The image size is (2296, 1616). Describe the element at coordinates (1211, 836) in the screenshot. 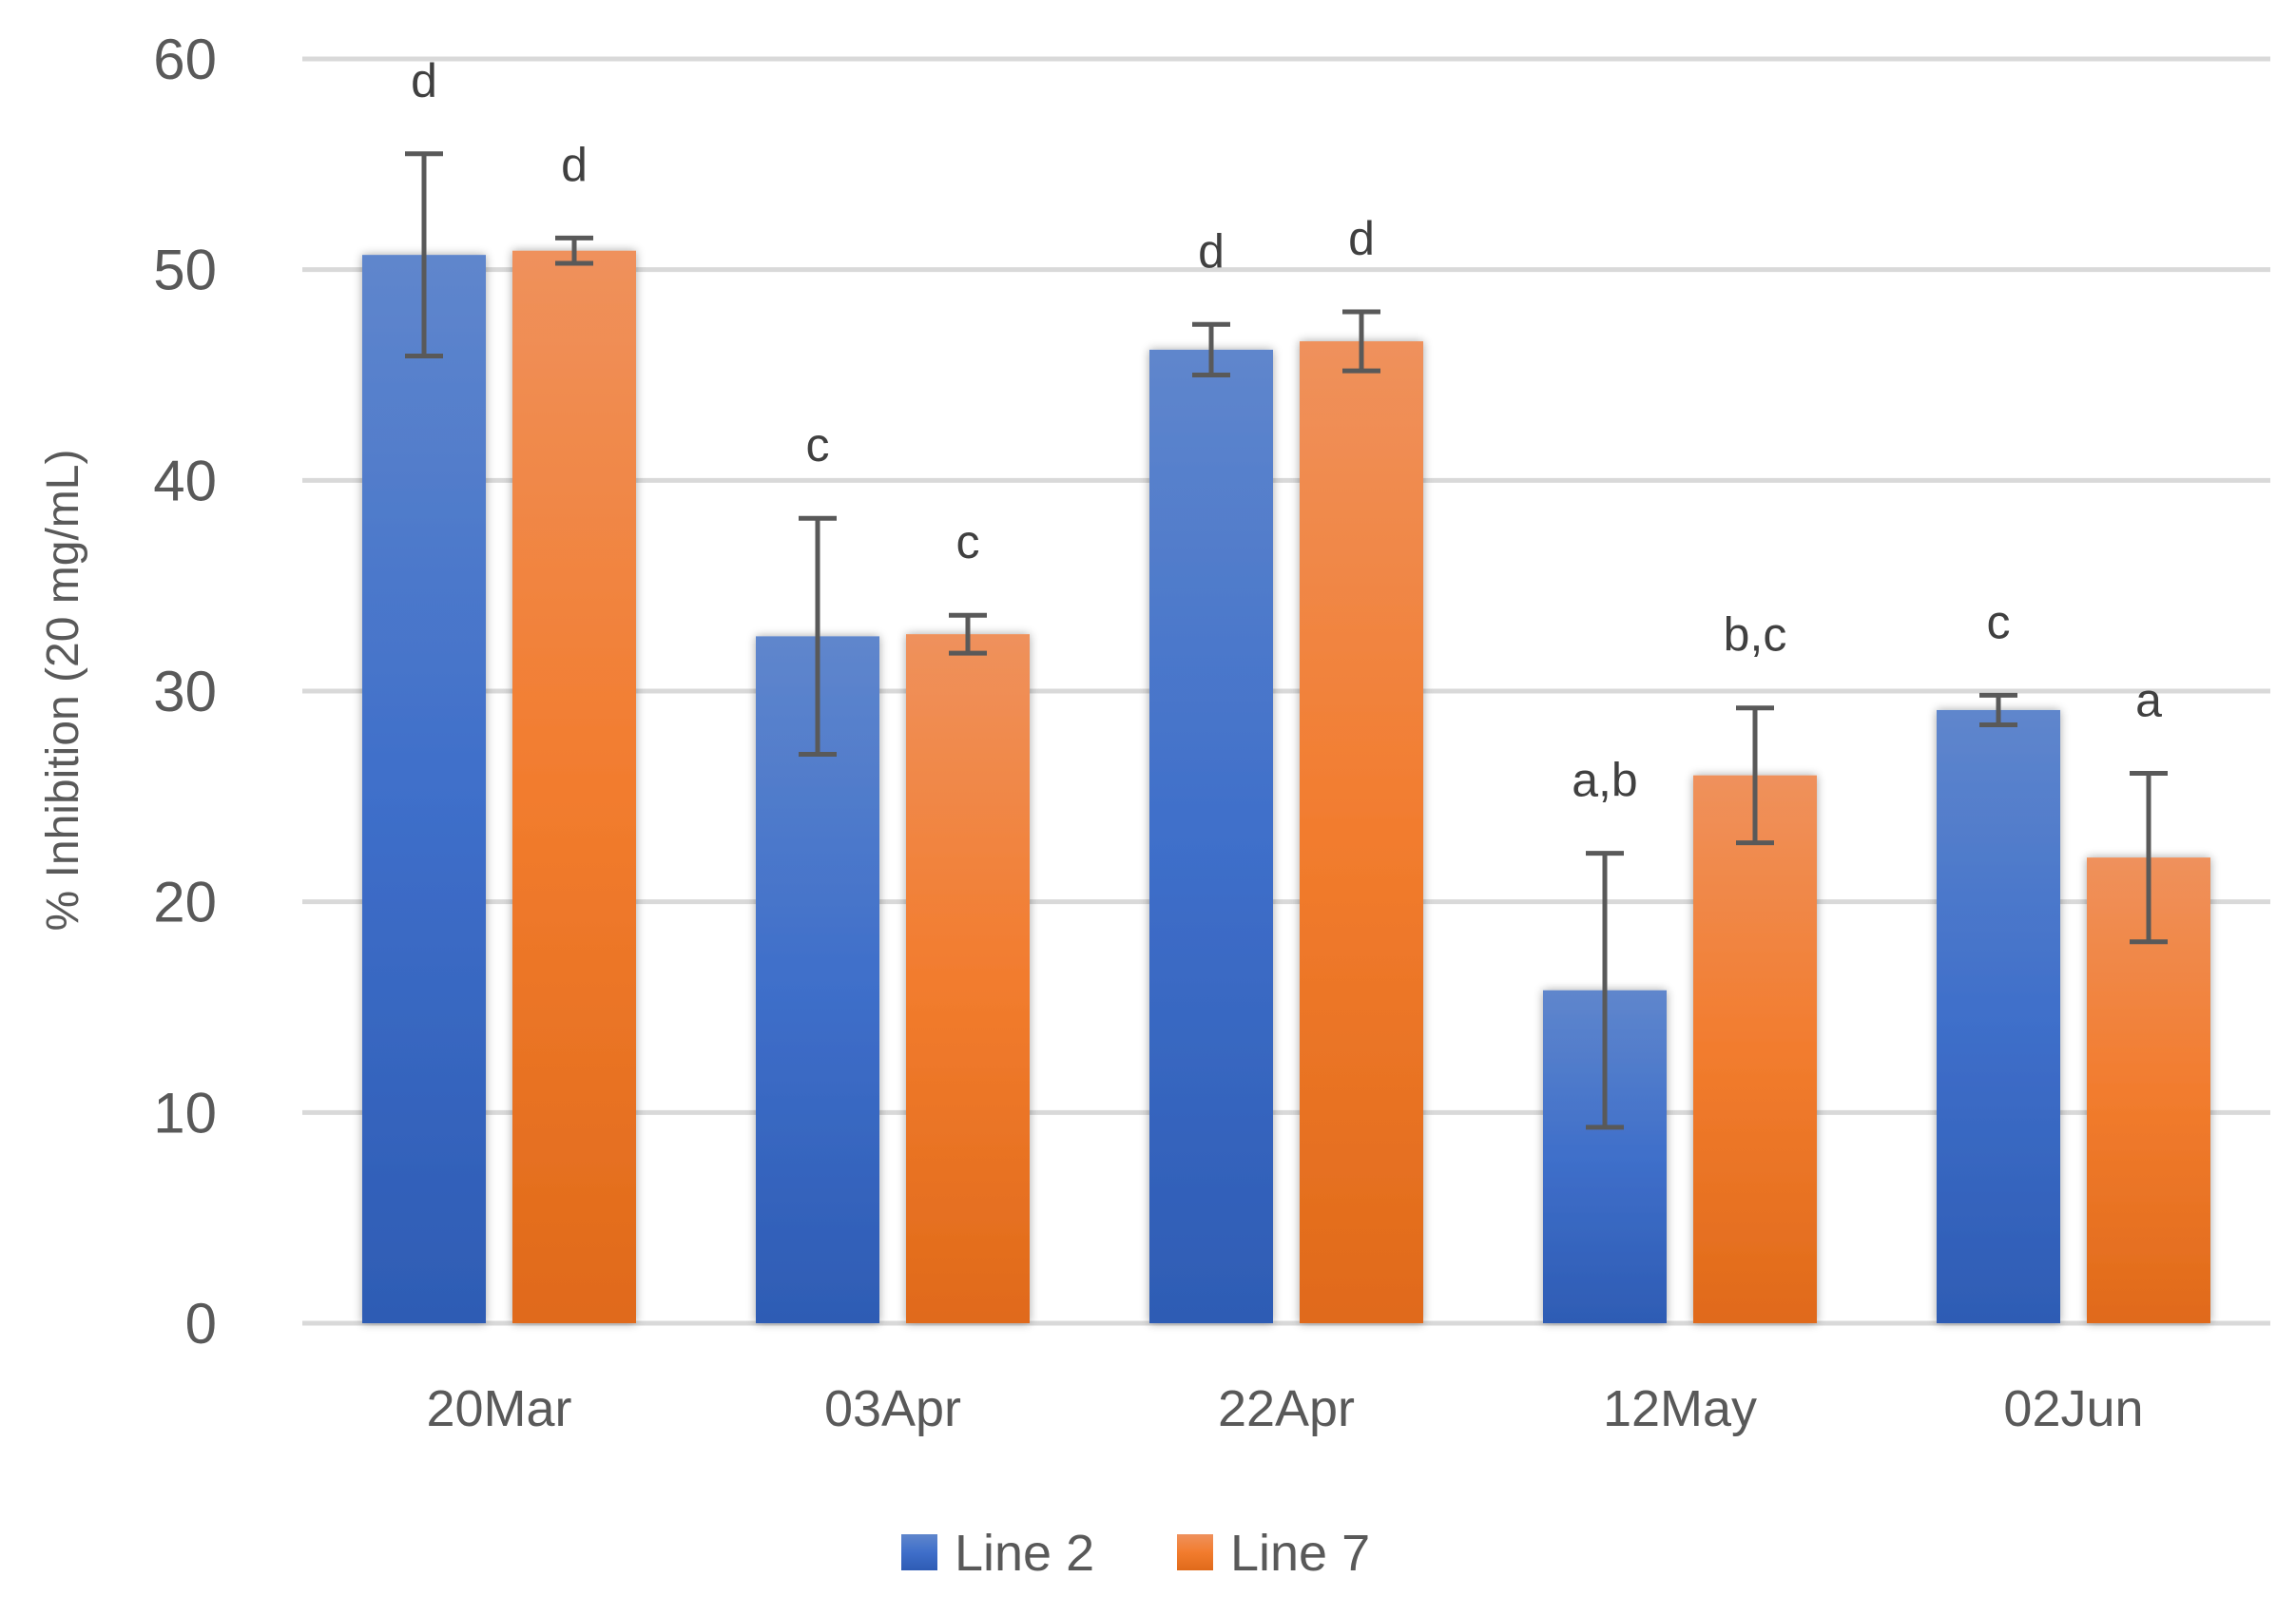

I see `bar-line-2-22Apr` at that location.